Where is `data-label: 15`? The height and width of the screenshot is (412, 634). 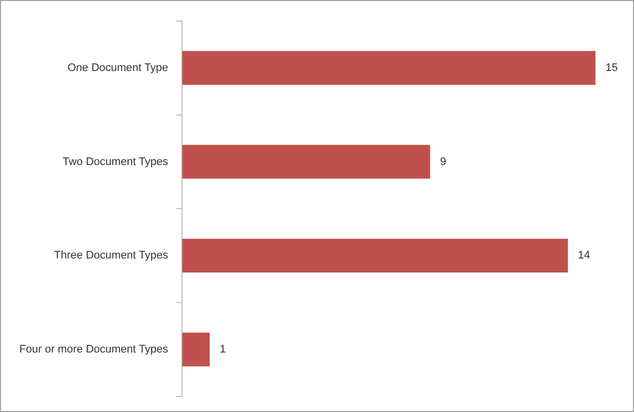
data-label: 15 is located at coordinates (611, 68).